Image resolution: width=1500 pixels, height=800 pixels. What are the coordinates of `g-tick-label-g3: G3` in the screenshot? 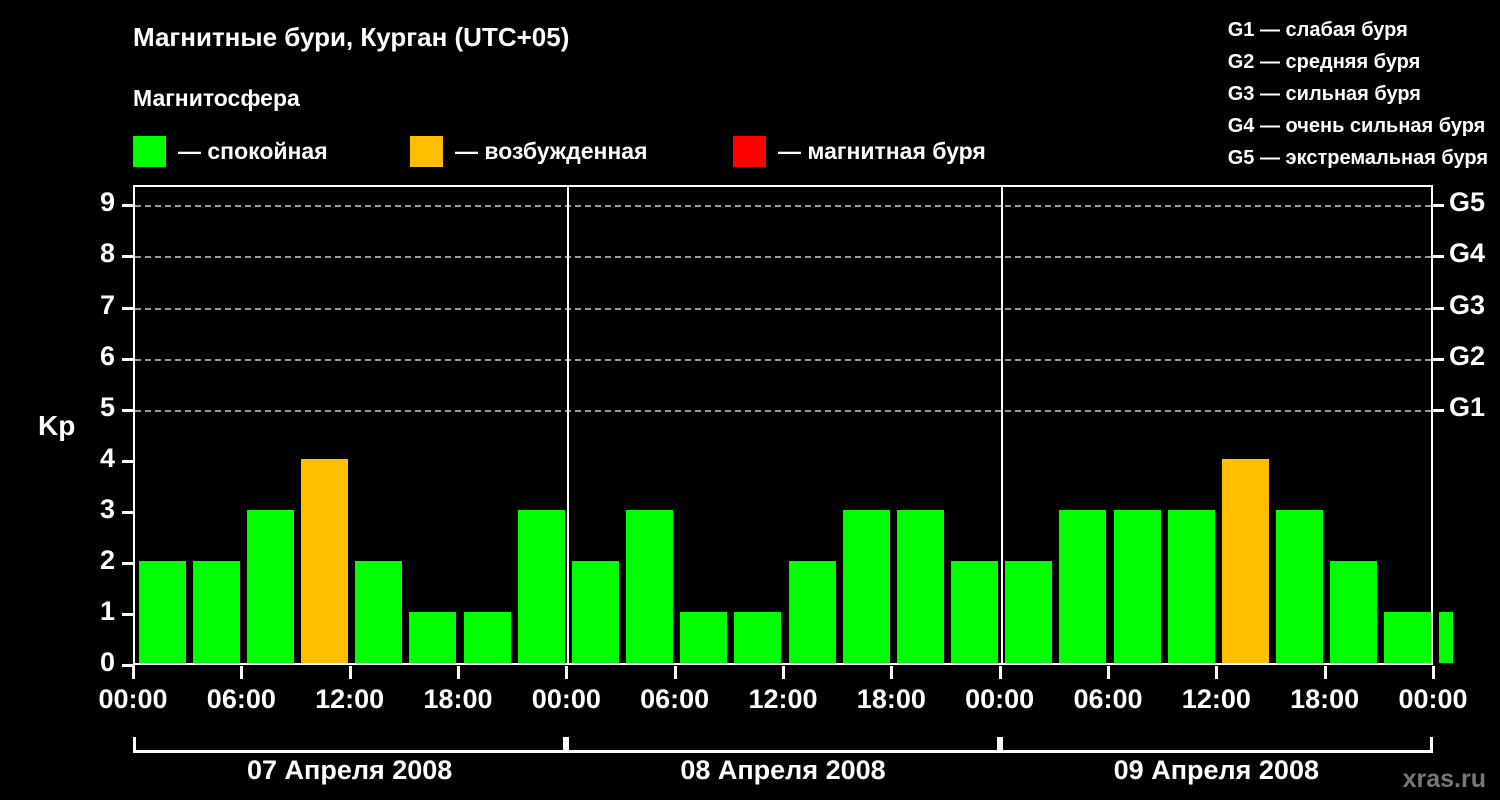 It's located at (1467, 304).